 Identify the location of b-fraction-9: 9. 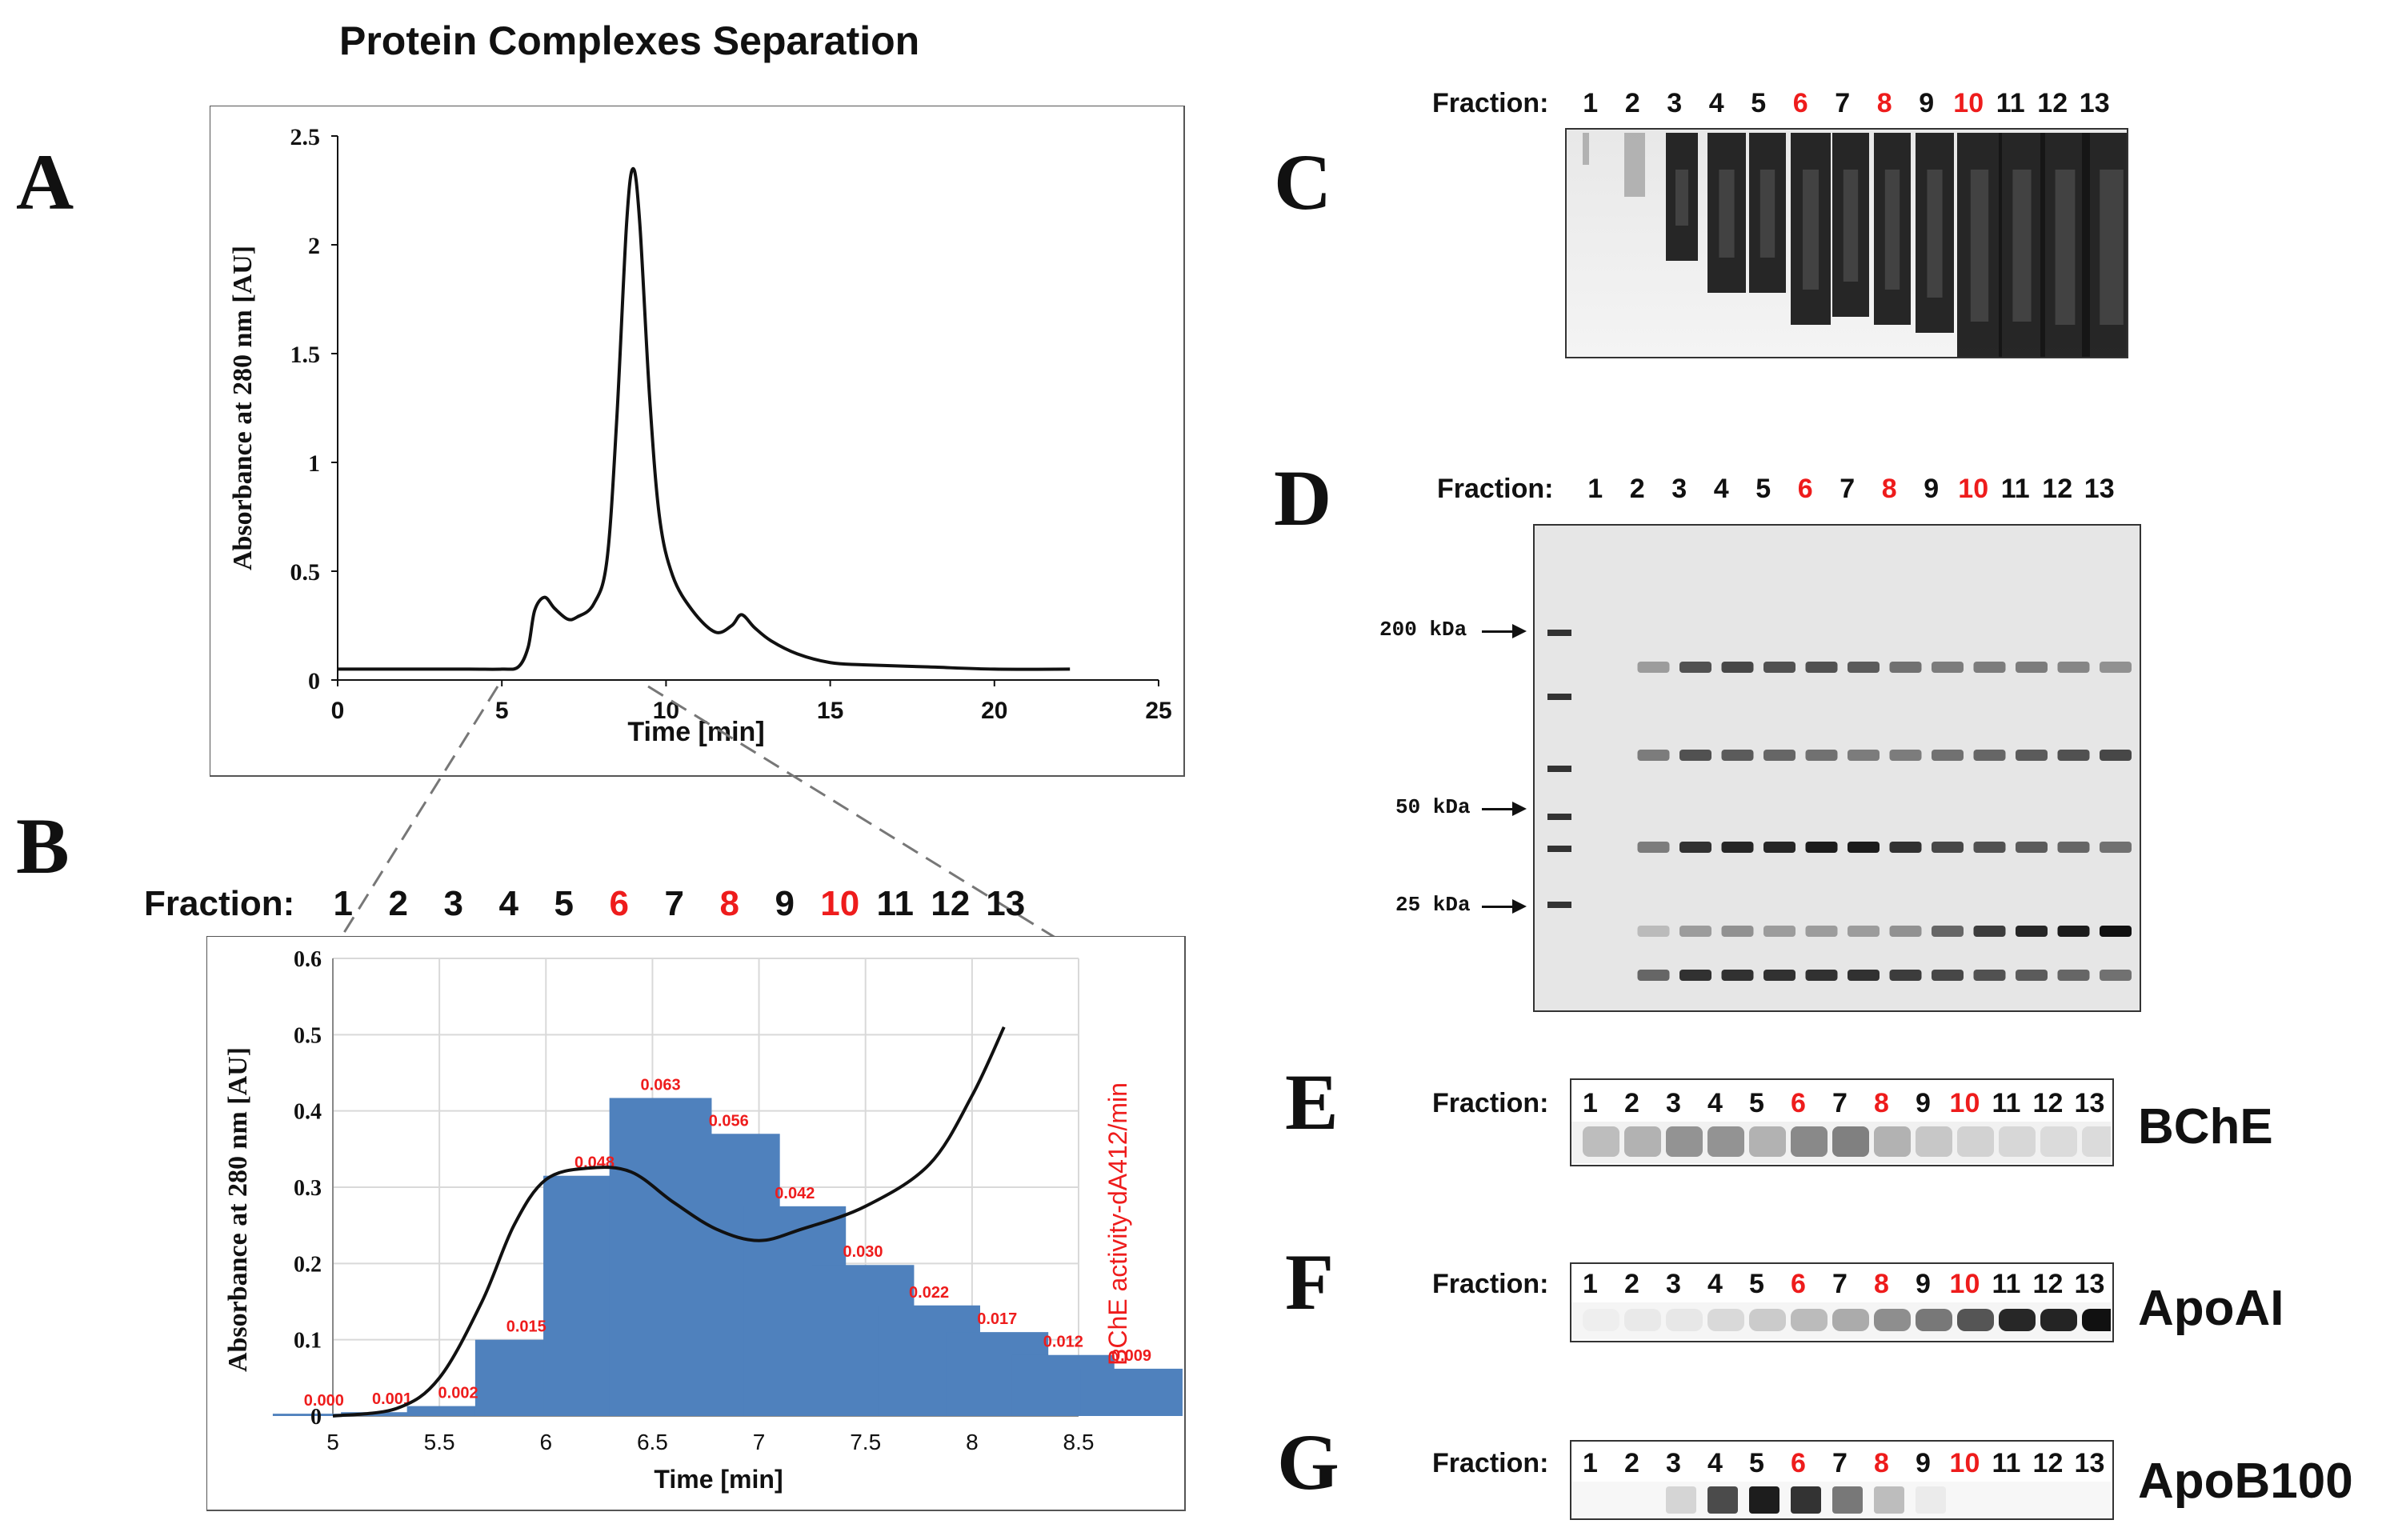
(785, 903).